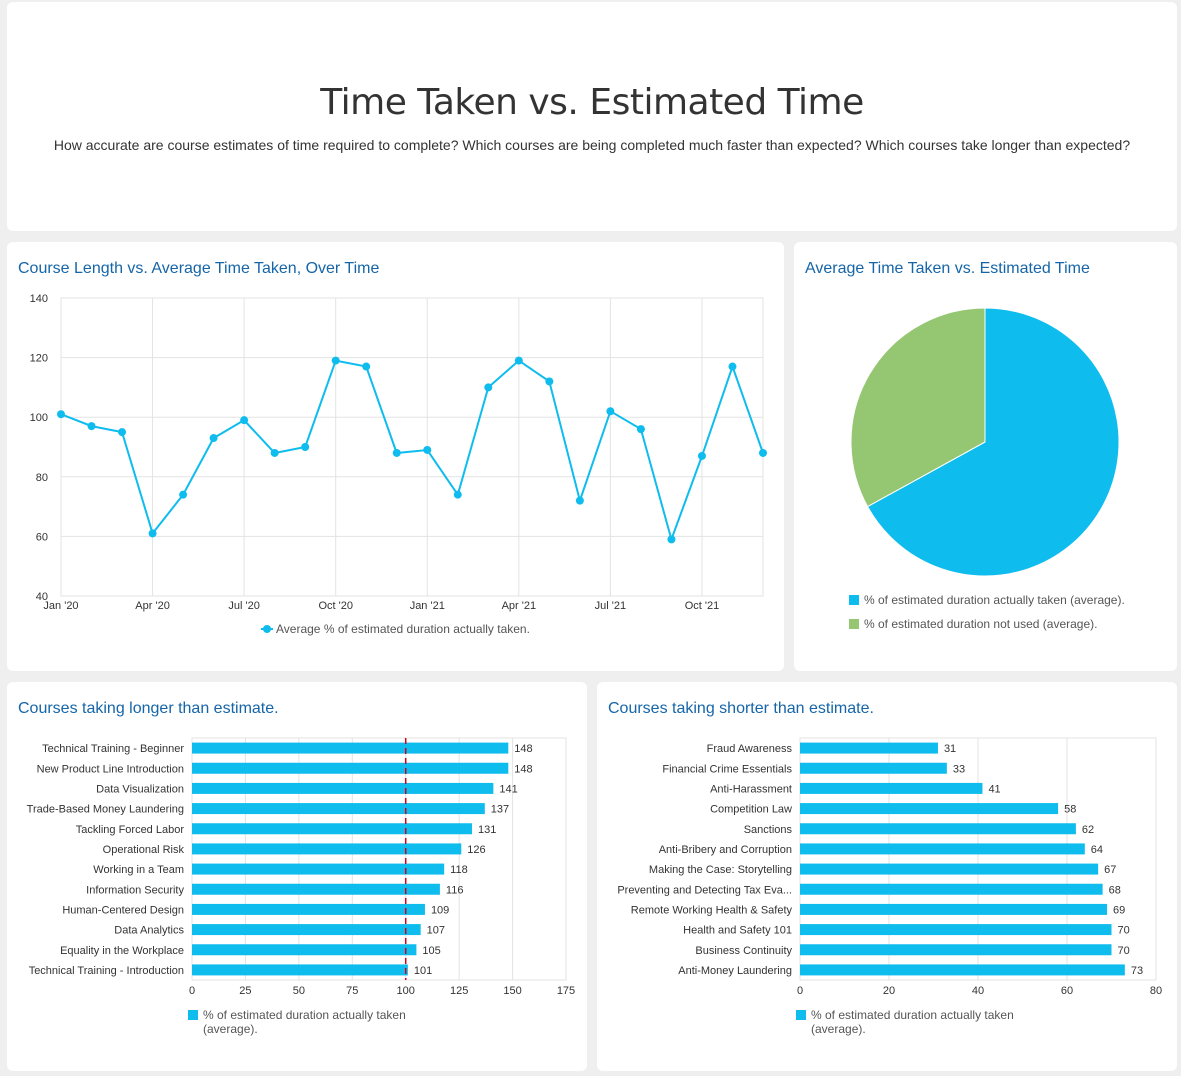 Image resolution: width=1181 pixels, height=1076 pixels. Describe the element at coordinates (1097, 850) in the screenshot. I see `data-label: 64` at that location.